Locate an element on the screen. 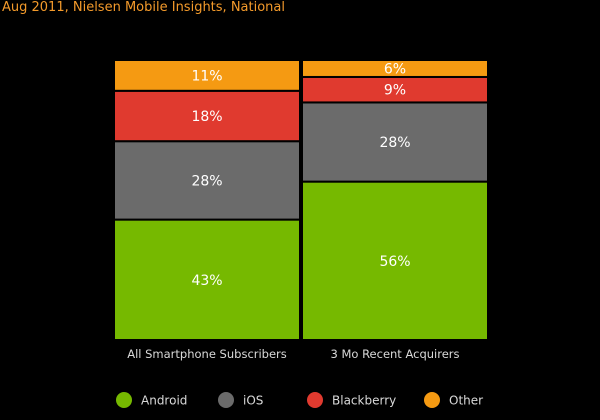 The height and width of the screenshot is (420, 600). data-label-android-0: 43% is located at coordinates (206, 281).